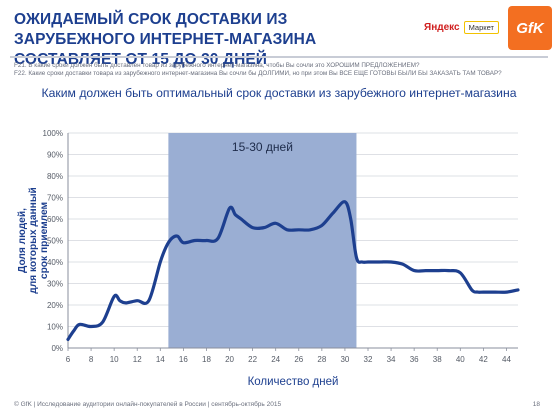  Describe the element at coordinates (160, 359) in the screenshot. I see `x-tick-label: 14` at that location.